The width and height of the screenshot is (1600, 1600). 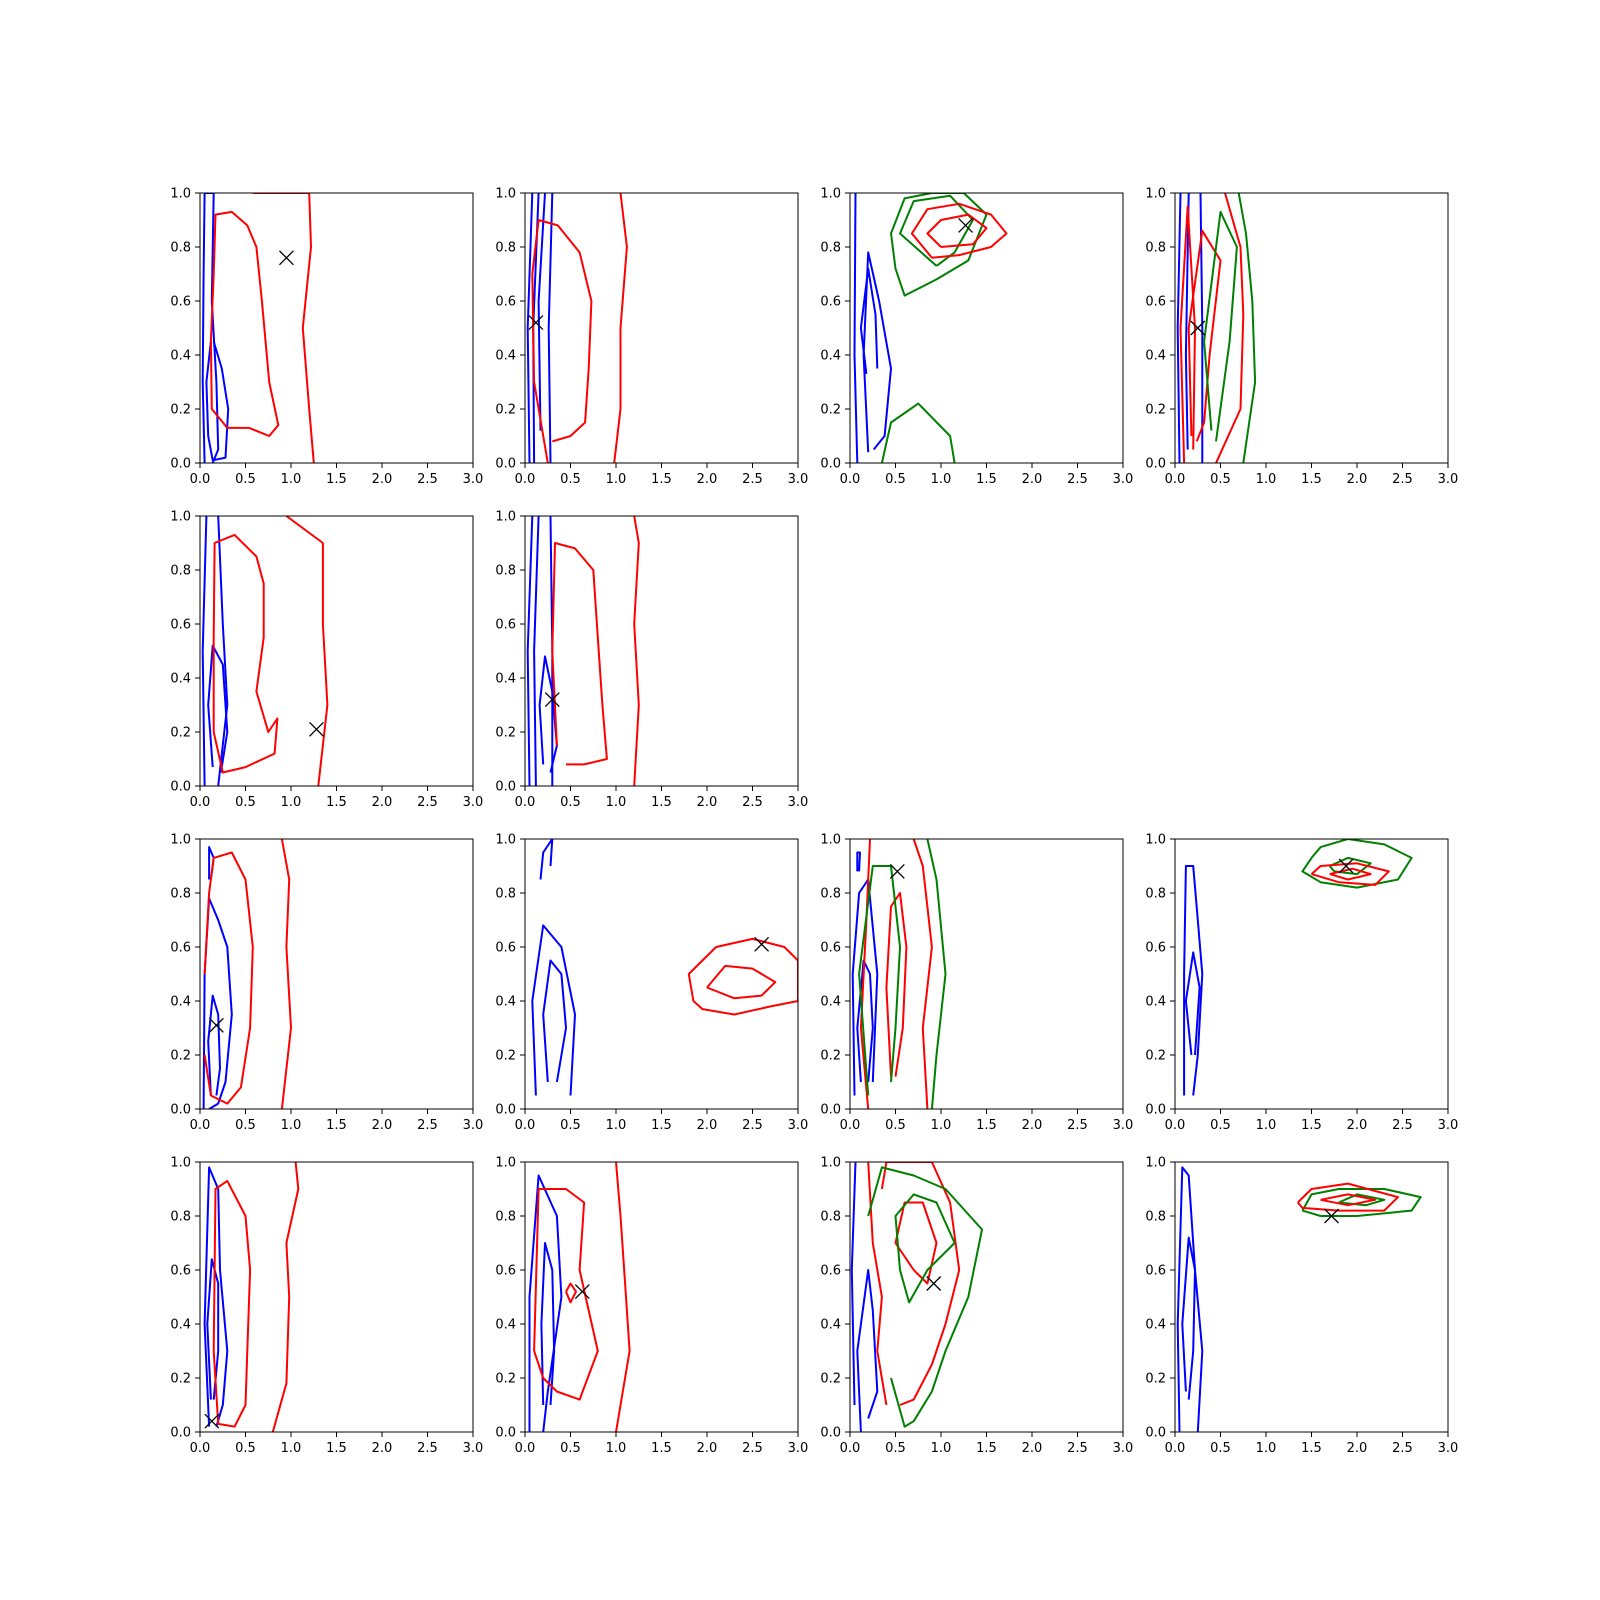 What do you see at coordinates (326, 660) in the screenshot?
I see `panel-r2-c1: 0.0 0.5 1.0 1.5 2.0 2.5 3.0 0.0 0.2 0.4 0.6 0.8 1.0` at bounding box center [326, 660].